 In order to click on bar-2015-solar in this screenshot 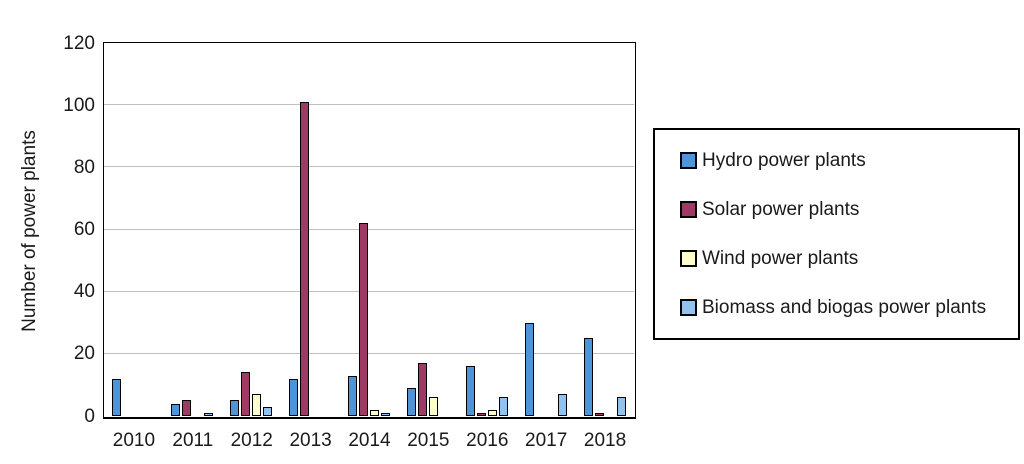, I will do `click(422, 389)`.